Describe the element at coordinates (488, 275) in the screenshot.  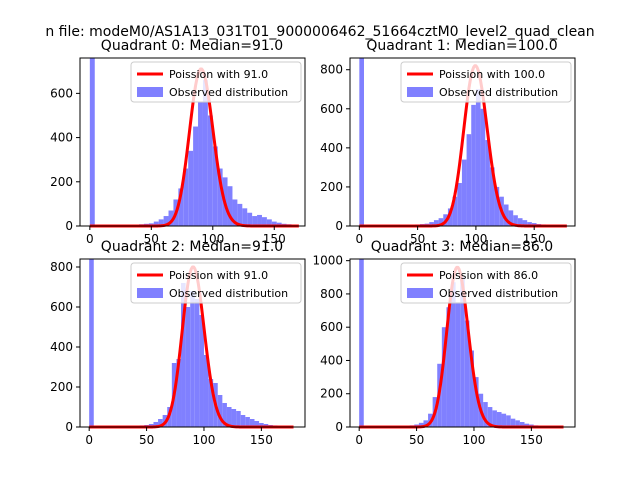
I see `legend-label-poisson: Poission with 86.0` at that location.